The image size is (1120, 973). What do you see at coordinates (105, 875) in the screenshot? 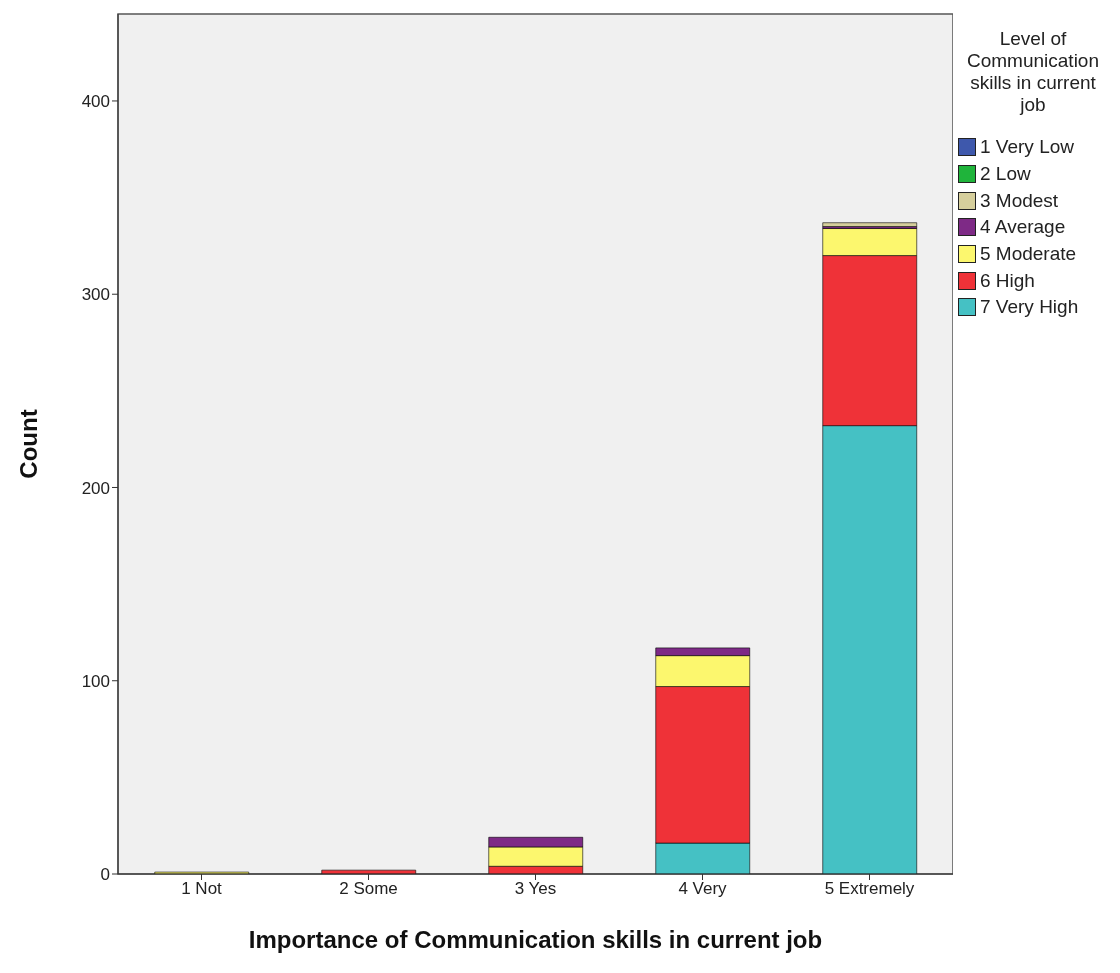
I see `y-tick-label: 0` at bounding box center [105, 875].